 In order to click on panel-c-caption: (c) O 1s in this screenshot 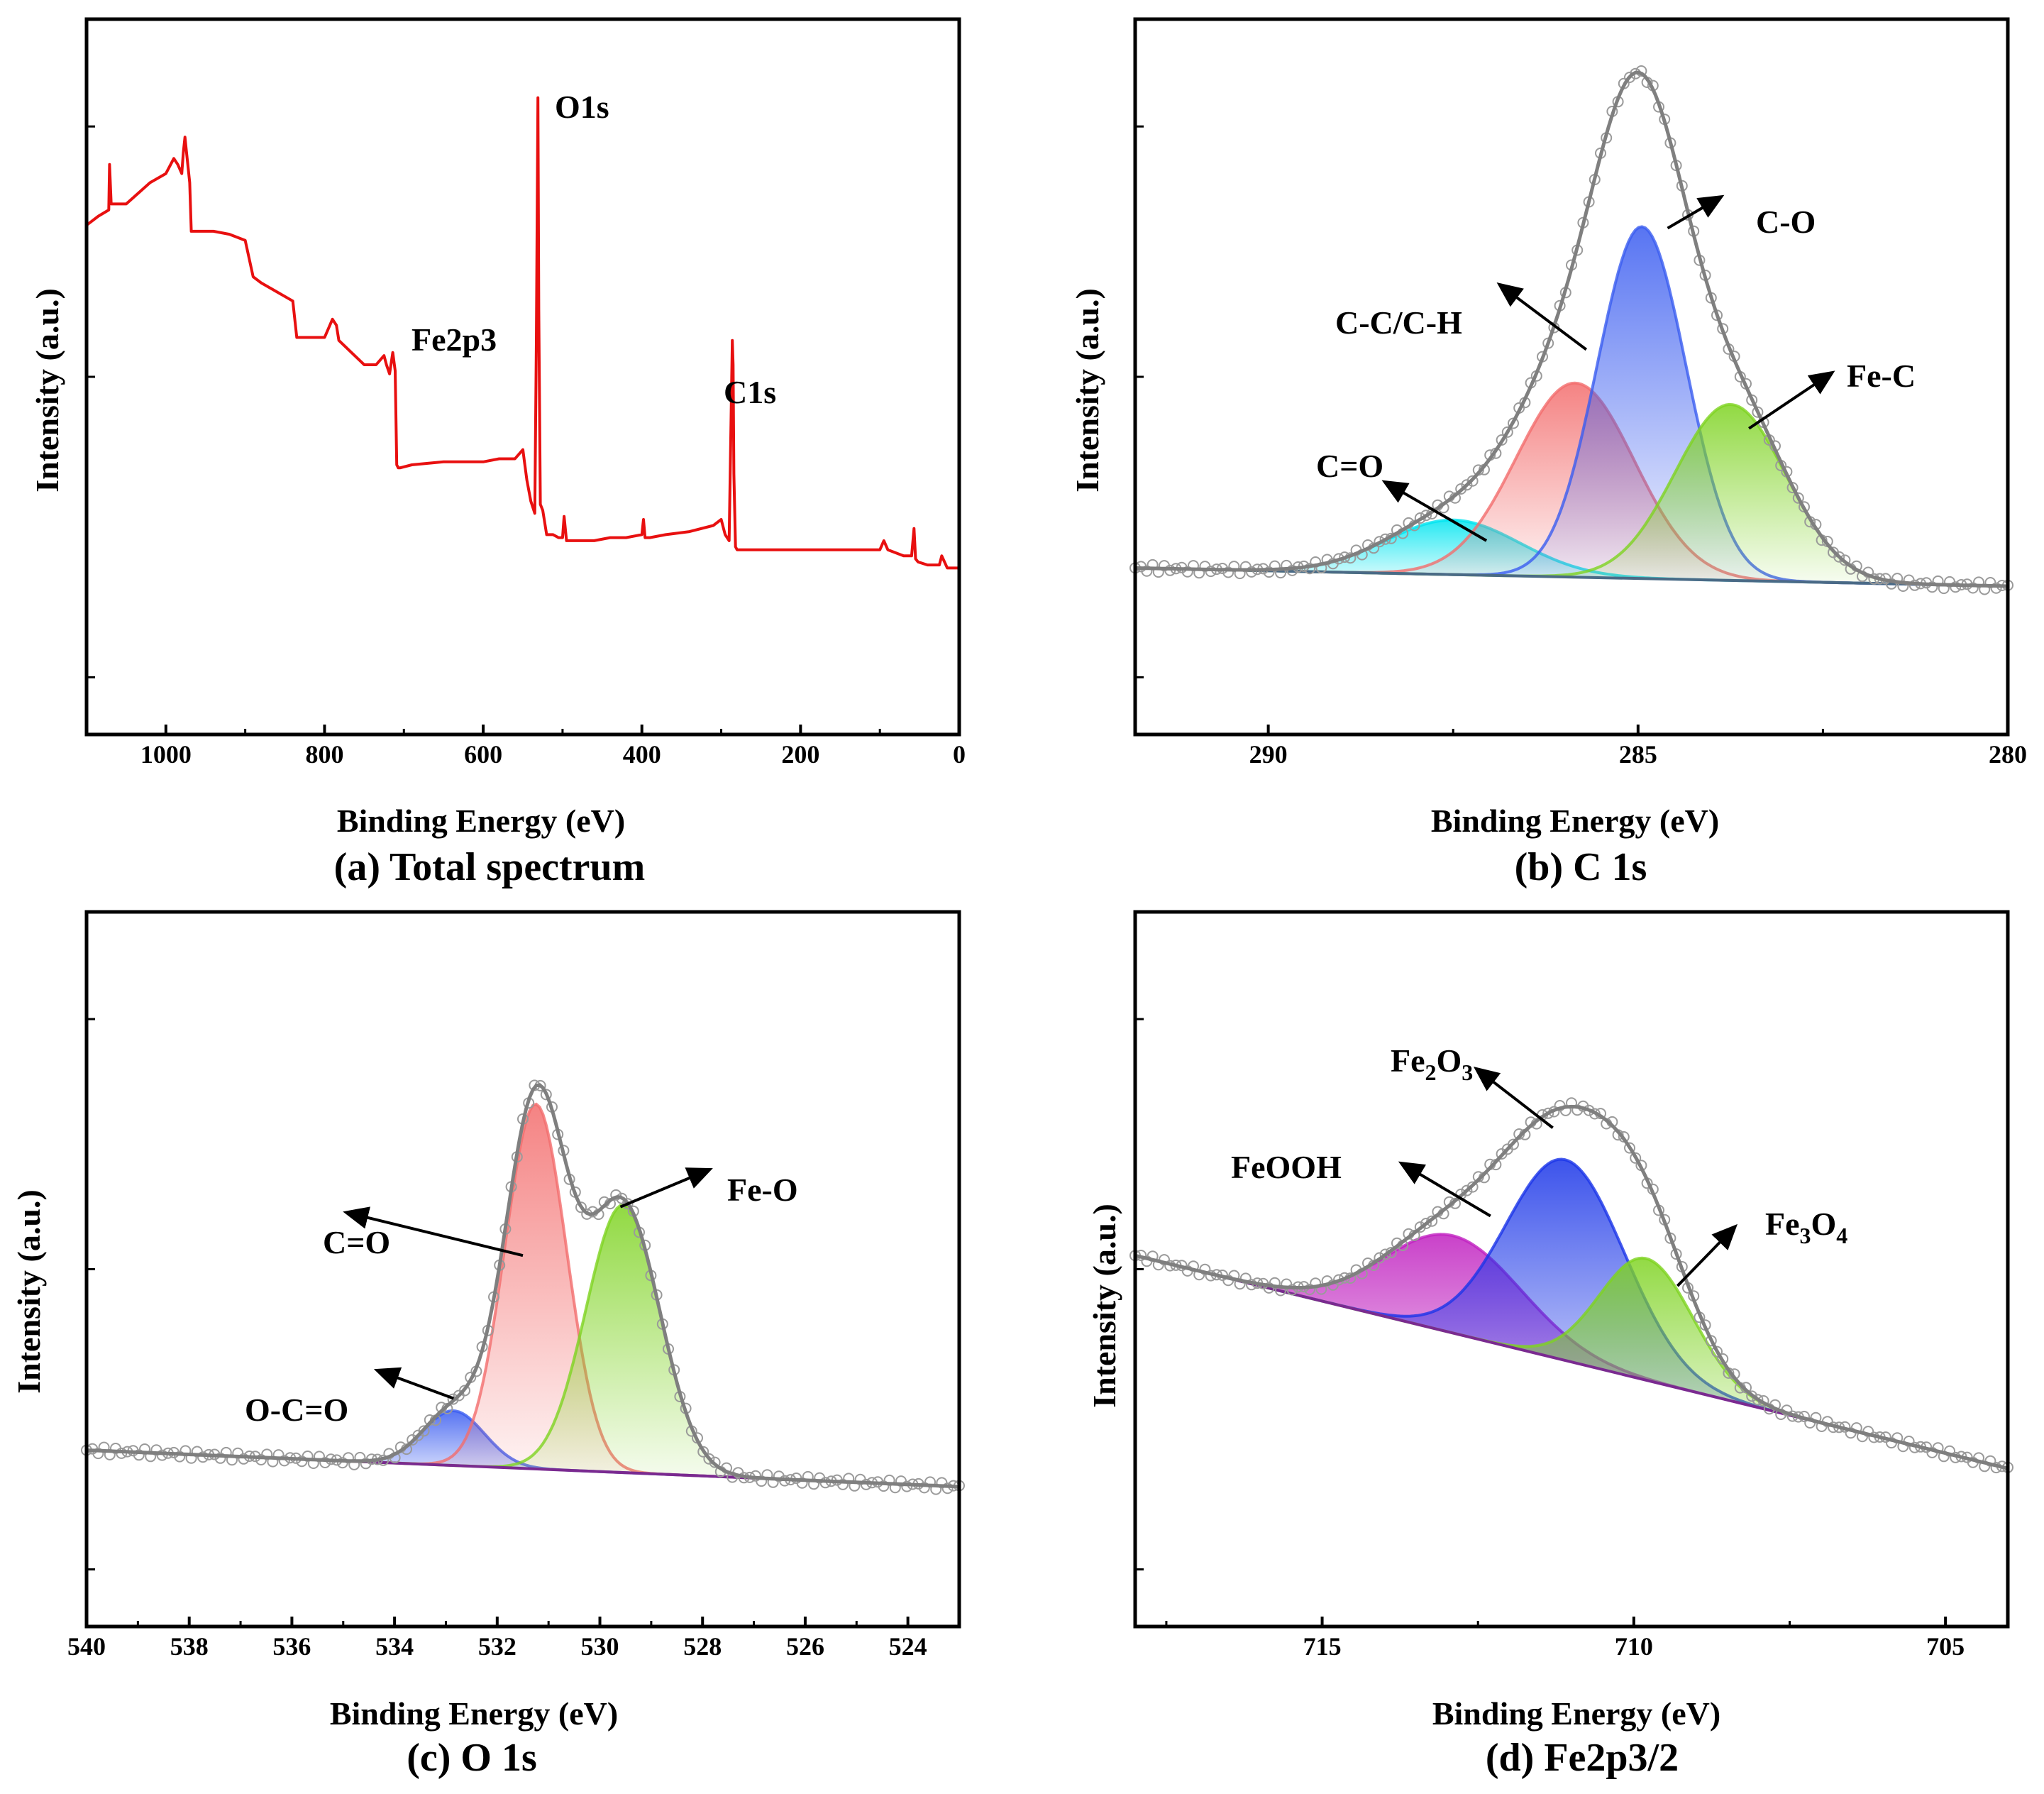, I will do `click(472, 1758)`.